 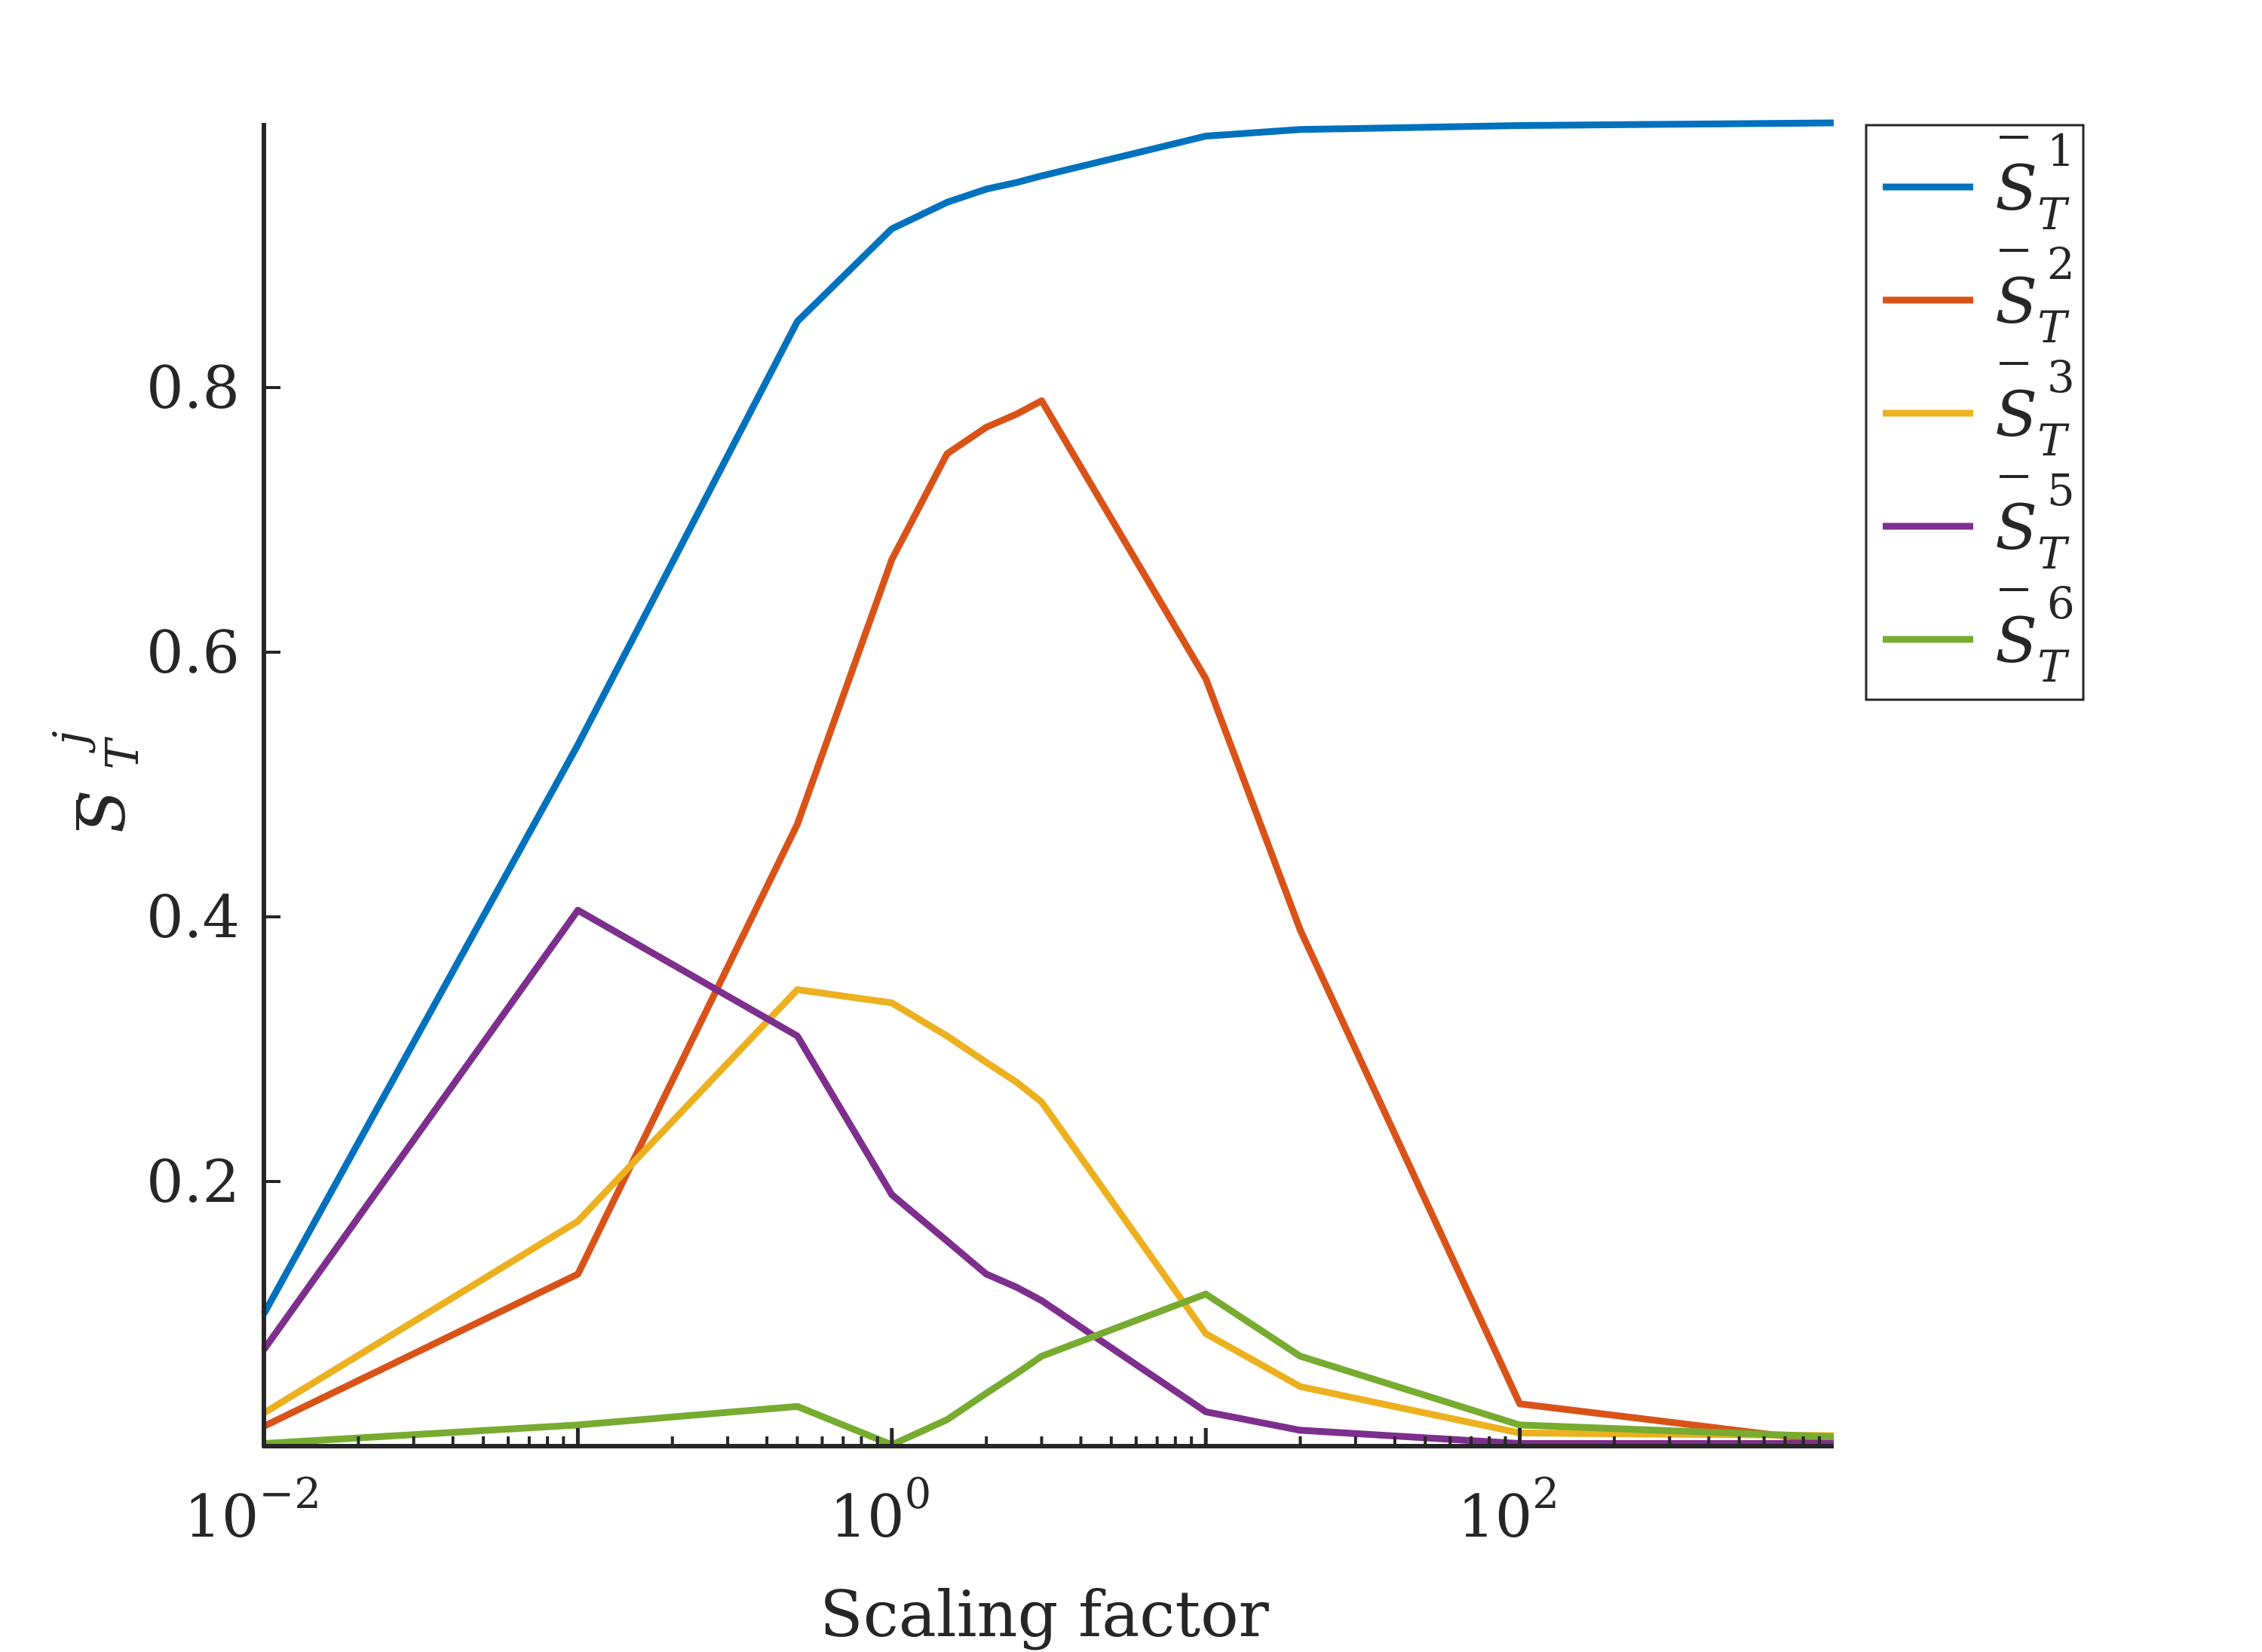 I want to click on y-axis-title: S T j, so click(x=98, y=776).